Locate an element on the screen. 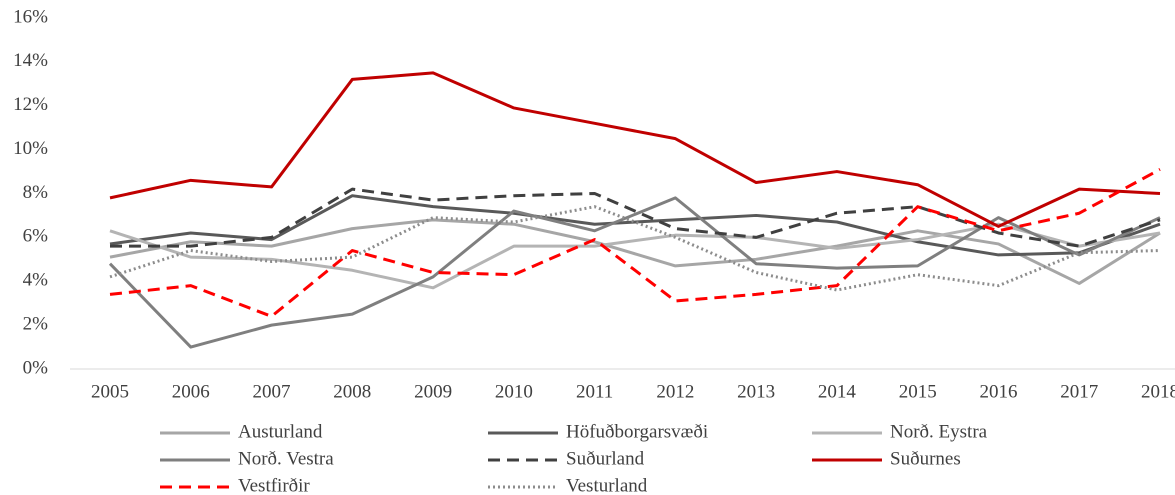  y-tick-label: 8% is located at coordinates (36, 192).